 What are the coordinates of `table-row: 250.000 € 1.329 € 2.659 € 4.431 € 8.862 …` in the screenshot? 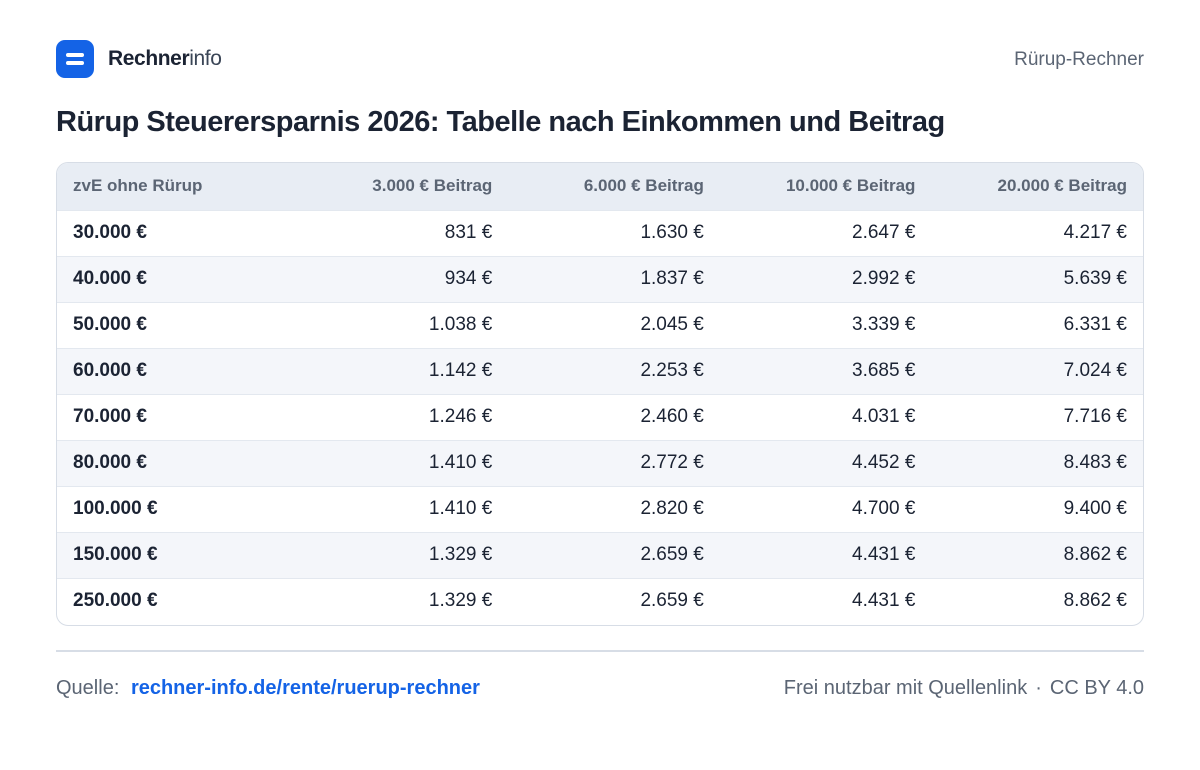 It's located at (600, 601).